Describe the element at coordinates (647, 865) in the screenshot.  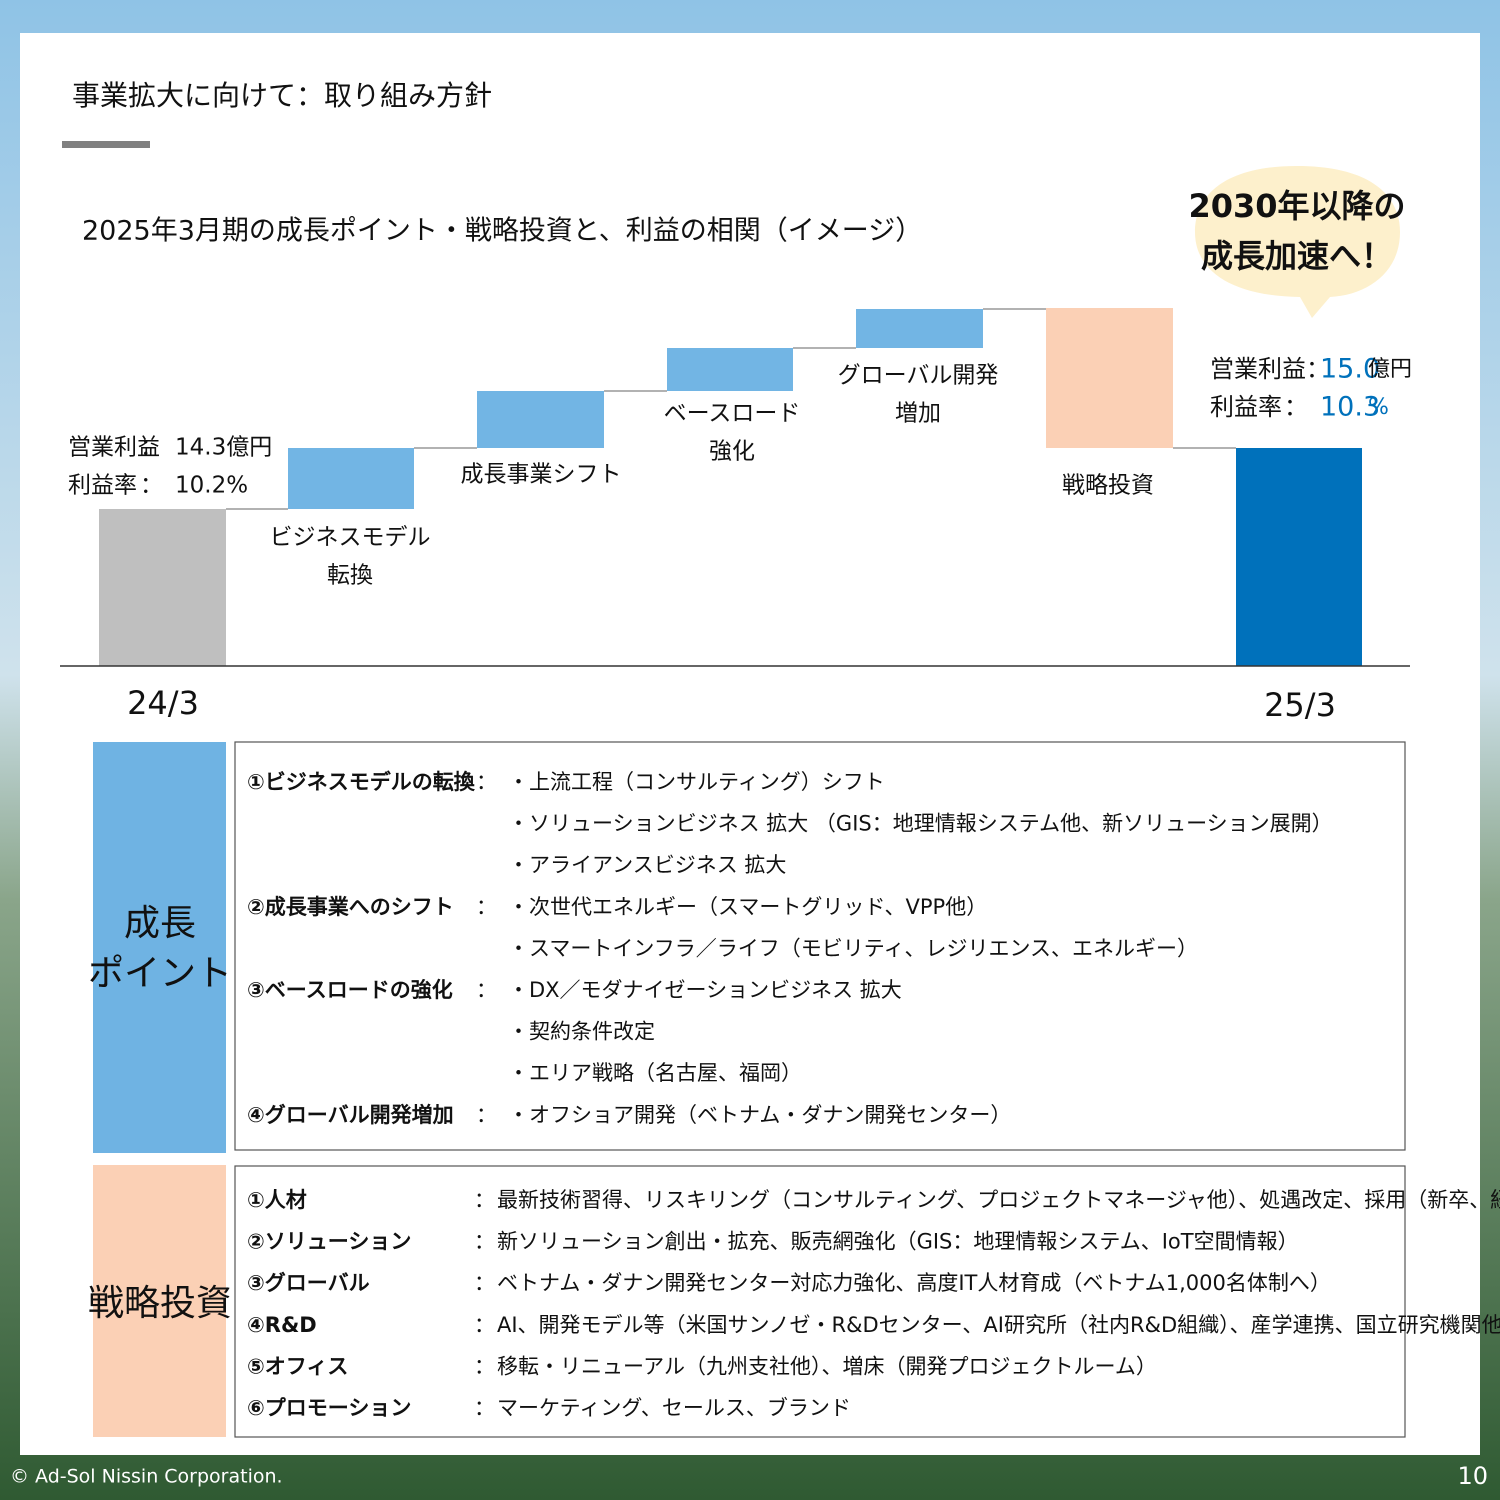
I see `growth-item: ・アライアンスビジネス 拡大` at that location.